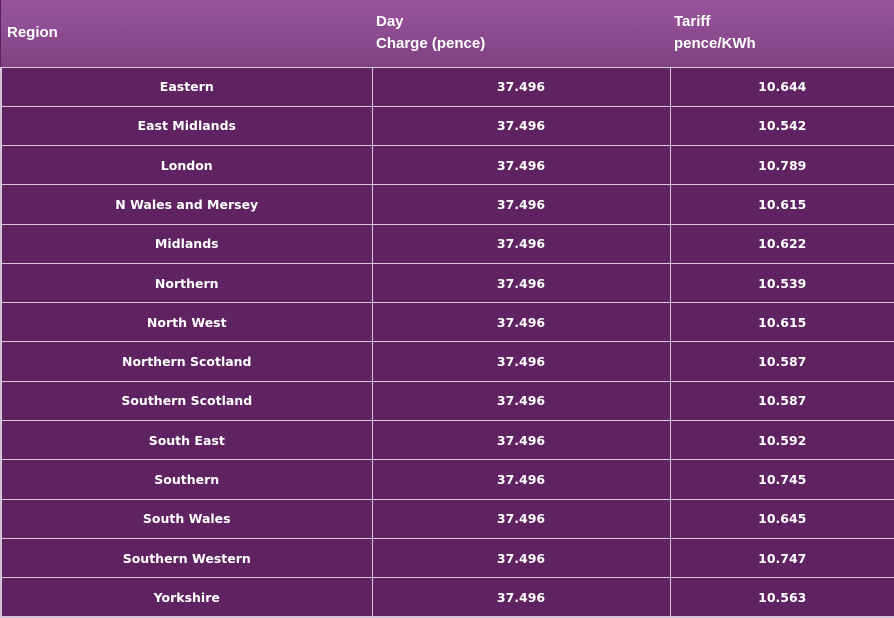  I want to click on table-row: Southern Western 37.496 10.747, so click(447, 558).